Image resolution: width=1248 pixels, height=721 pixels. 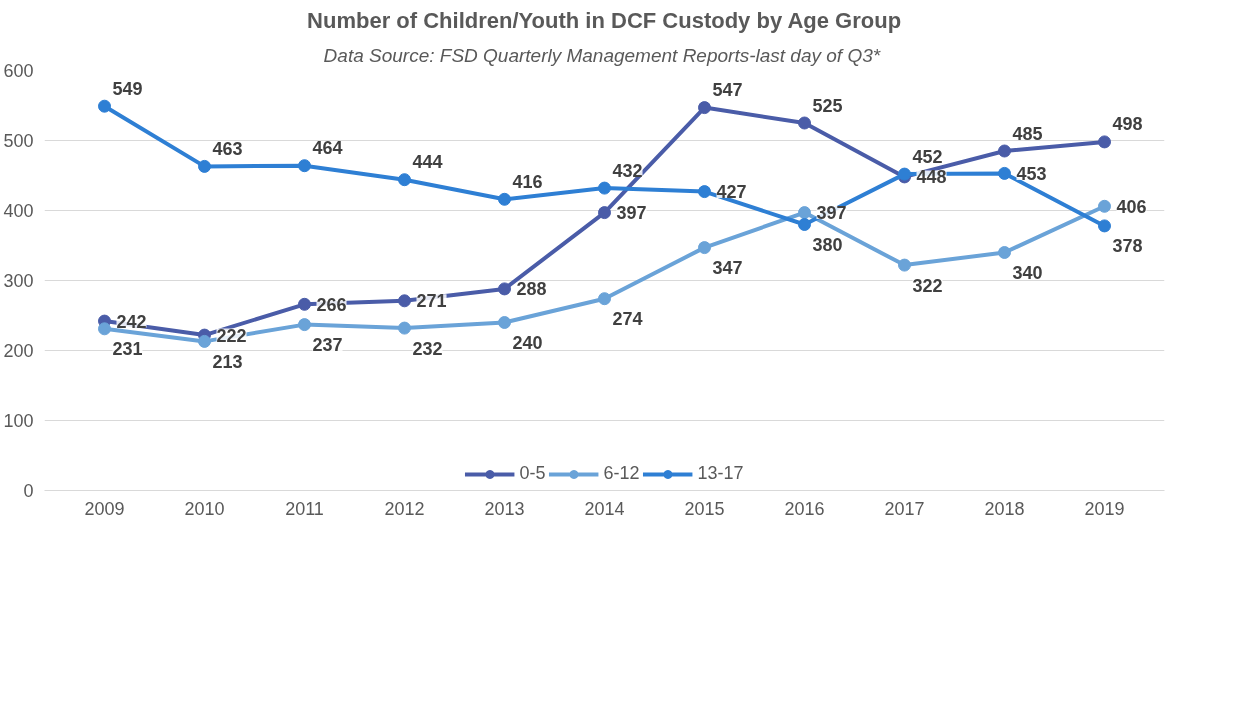 What do you see at coordinates (604, 20) in the screenshot?
I see `chart-title: Number of Children/Youth in DCF Custody by Age Group` at bounding box center [604, 20].